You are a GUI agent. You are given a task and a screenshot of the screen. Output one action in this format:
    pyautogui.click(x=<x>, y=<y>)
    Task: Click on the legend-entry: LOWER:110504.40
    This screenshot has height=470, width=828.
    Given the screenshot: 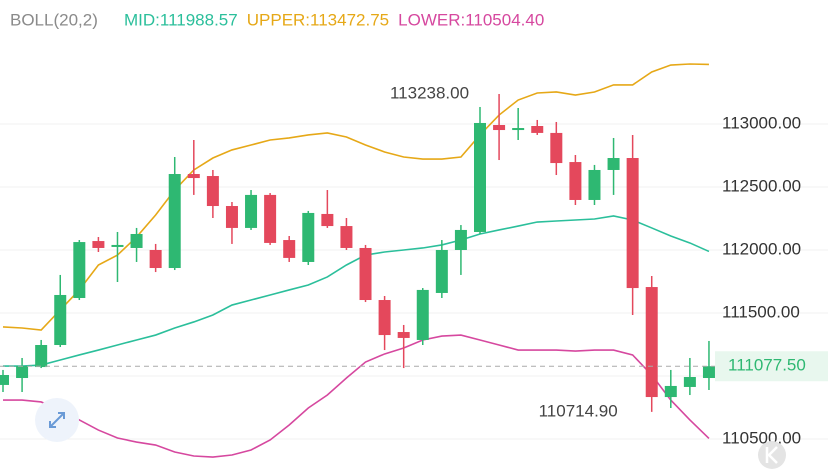 What is the action you would take?
    pyautogui.click(x=471, y=19)
    